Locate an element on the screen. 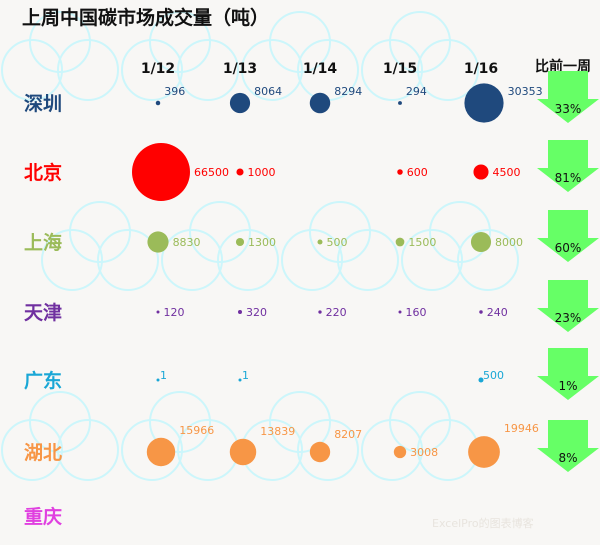  value-label: 8207 is located at coordinates (348, 434).